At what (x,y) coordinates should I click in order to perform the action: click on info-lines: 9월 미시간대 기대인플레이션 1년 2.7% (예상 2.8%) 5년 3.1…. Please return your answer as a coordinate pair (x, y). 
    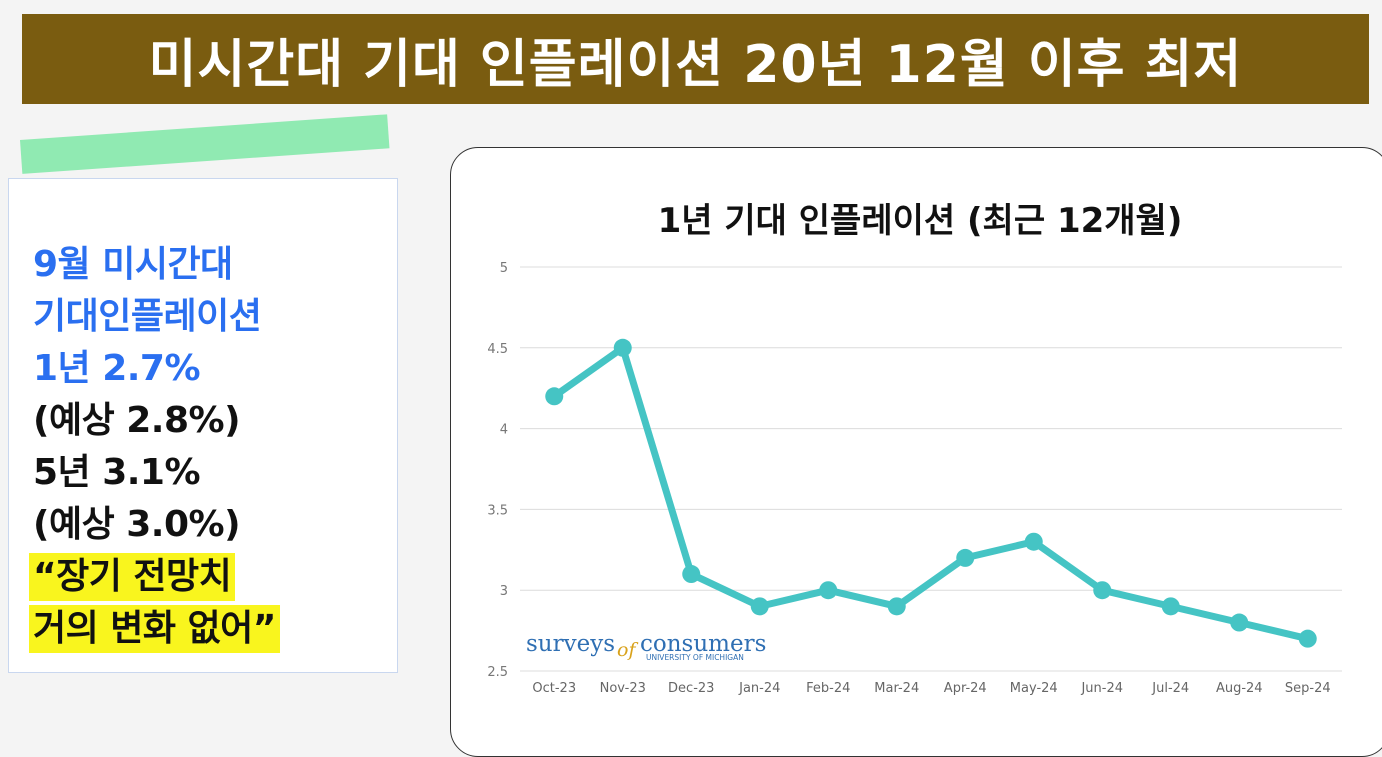
    Looking at the image, I should click on (154, 447).